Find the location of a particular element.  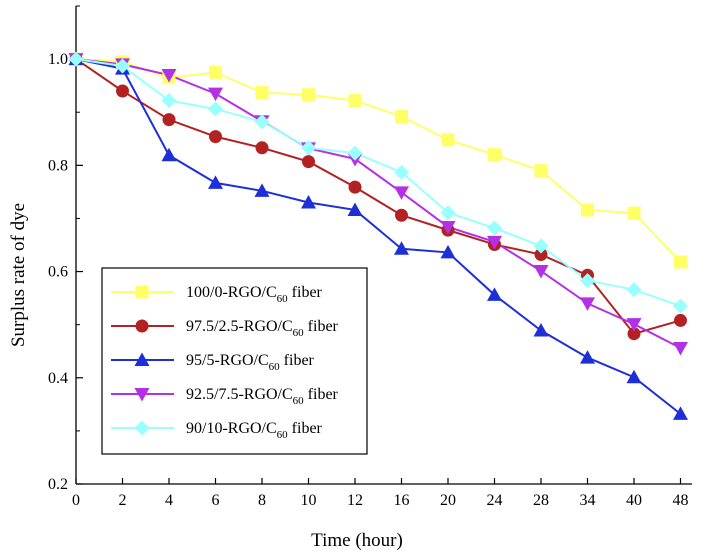

x-tick-label: 12 is located at coordinates (355, 500).